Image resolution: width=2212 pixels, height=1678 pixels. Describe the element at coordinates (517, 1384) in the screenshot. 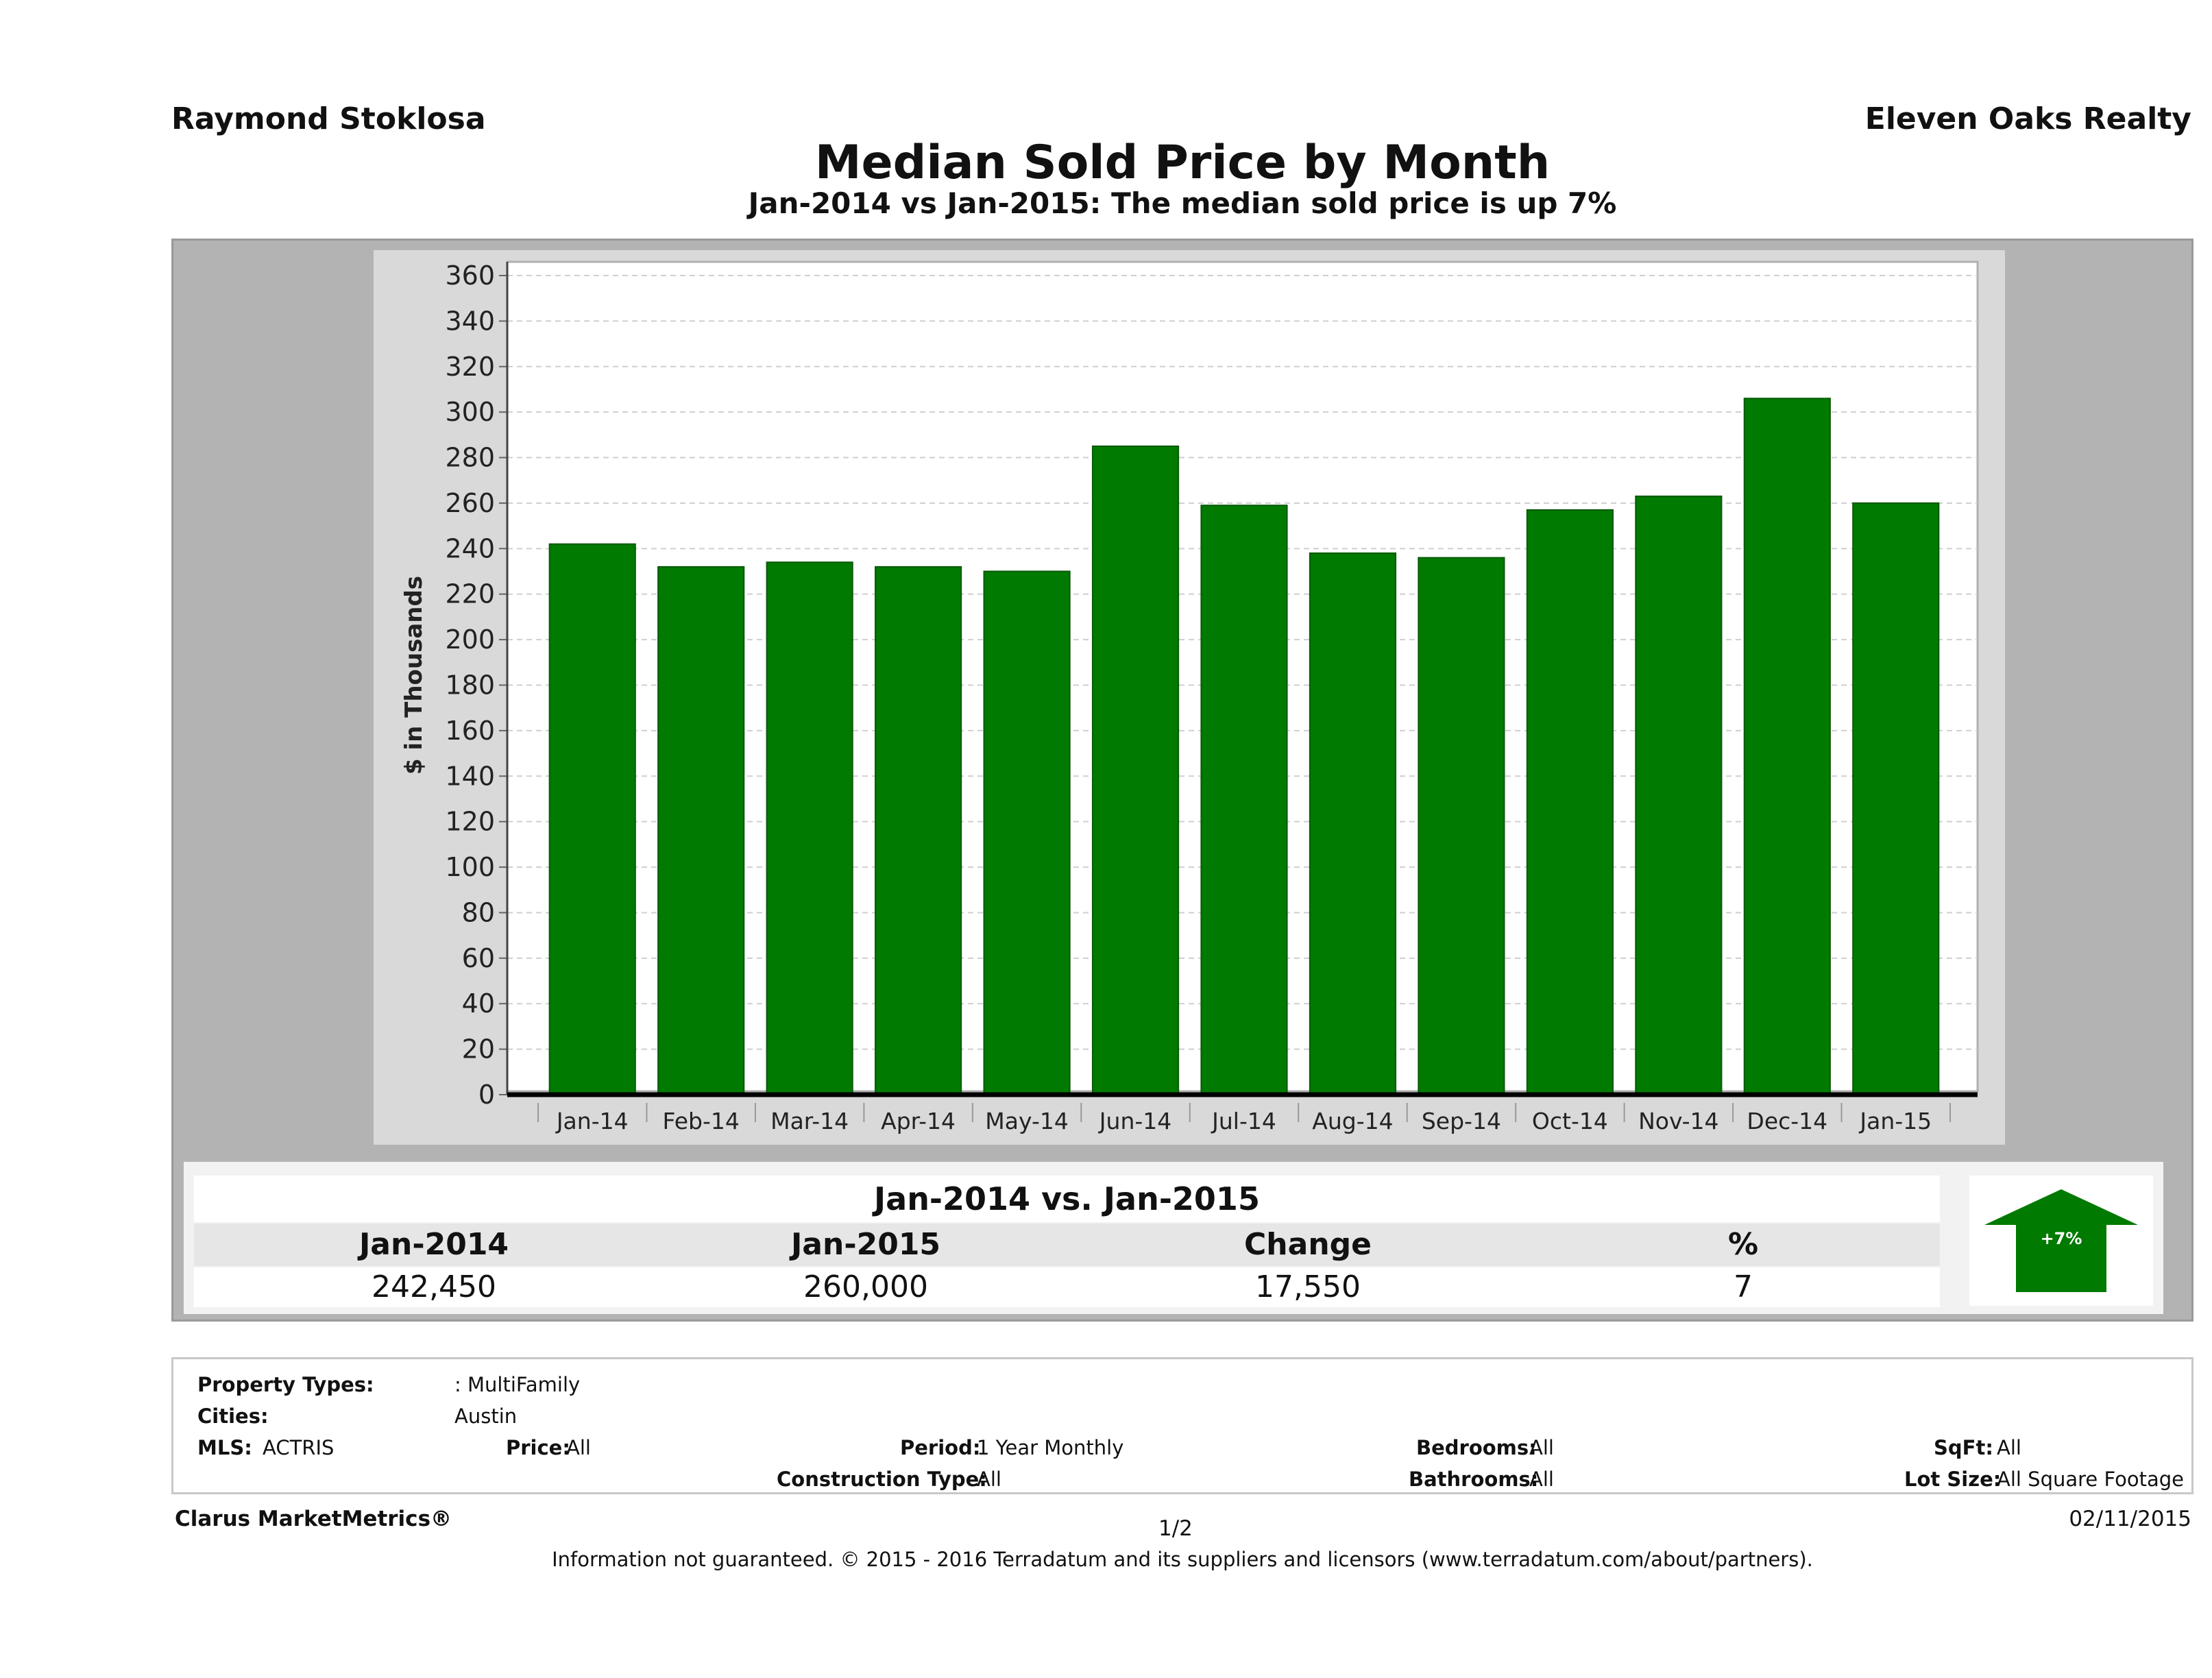

I see `property-types-value: : MultiFamily` at that location.